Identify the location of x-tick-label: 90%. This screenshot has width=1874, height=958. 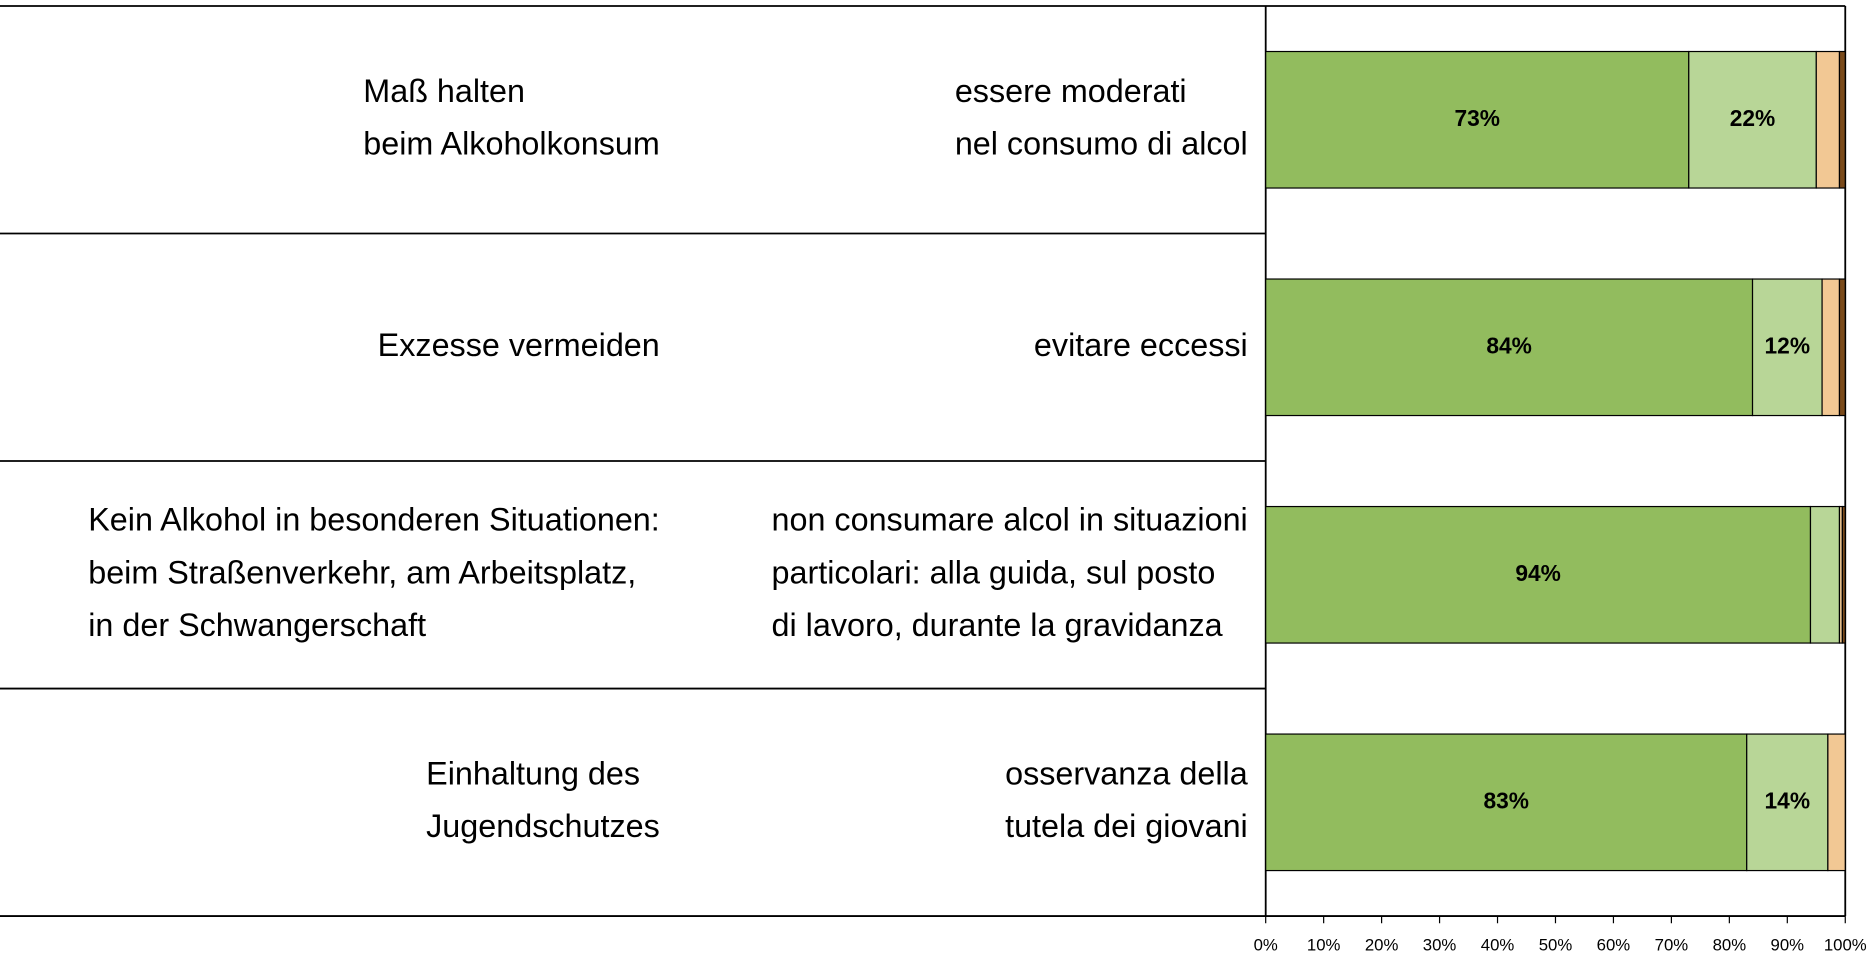
(1788, 944).